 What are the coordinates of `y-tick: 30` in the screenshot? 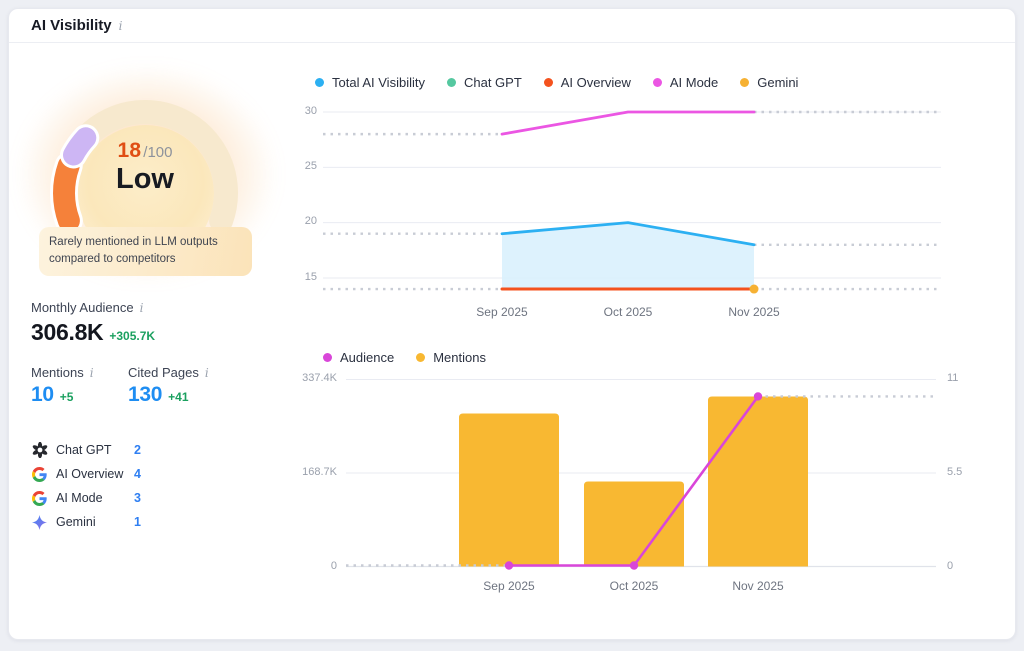 It's located at (310, 111).